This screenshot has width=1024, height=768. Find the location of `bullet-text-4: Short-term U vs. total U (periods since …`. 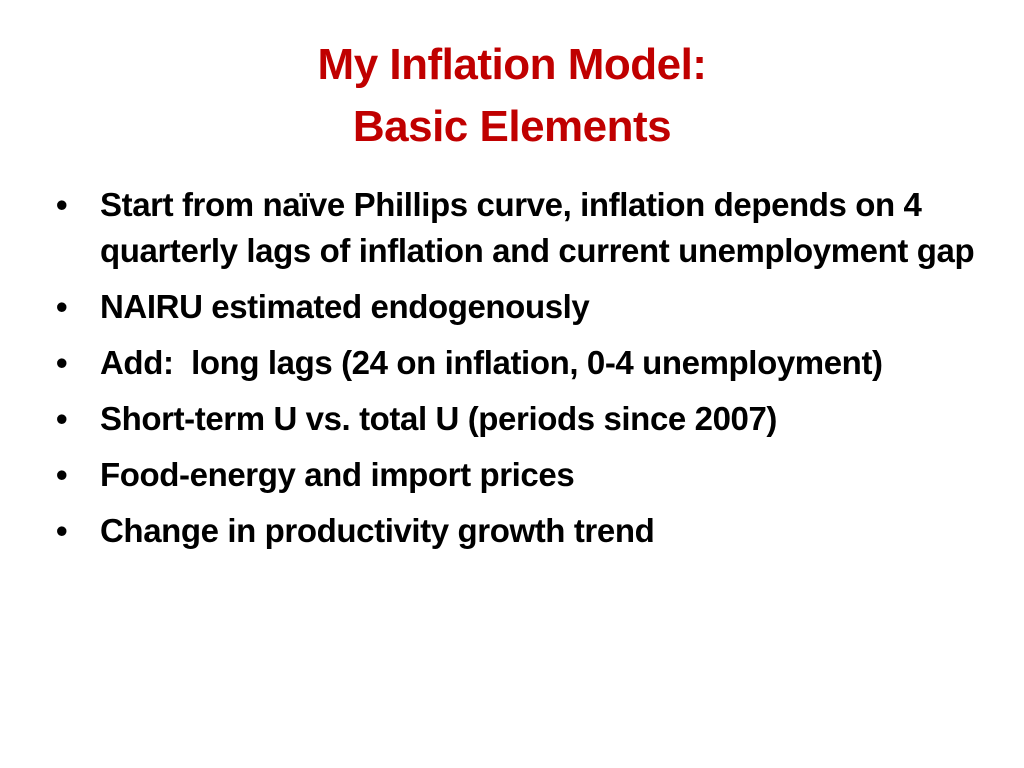

bullet-text-4: Short-term U vs. total U (periods since … is located at coordinates (439, 418).